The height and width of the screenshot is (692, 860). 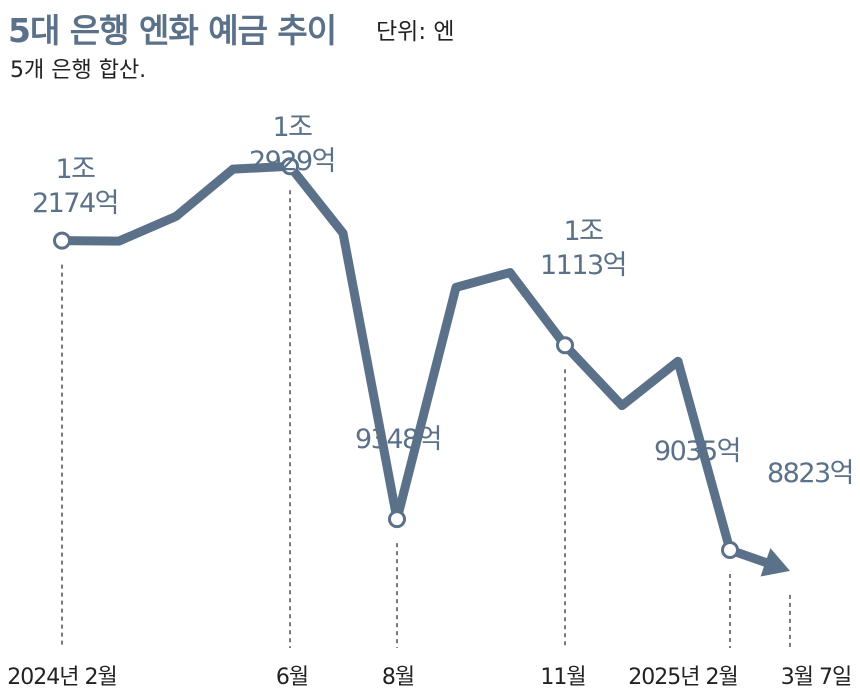 What do you see at coordinates (415, 32) in the screenshot?
I see `unit-label: 단위: 엔` at bounding box center [415, 32].